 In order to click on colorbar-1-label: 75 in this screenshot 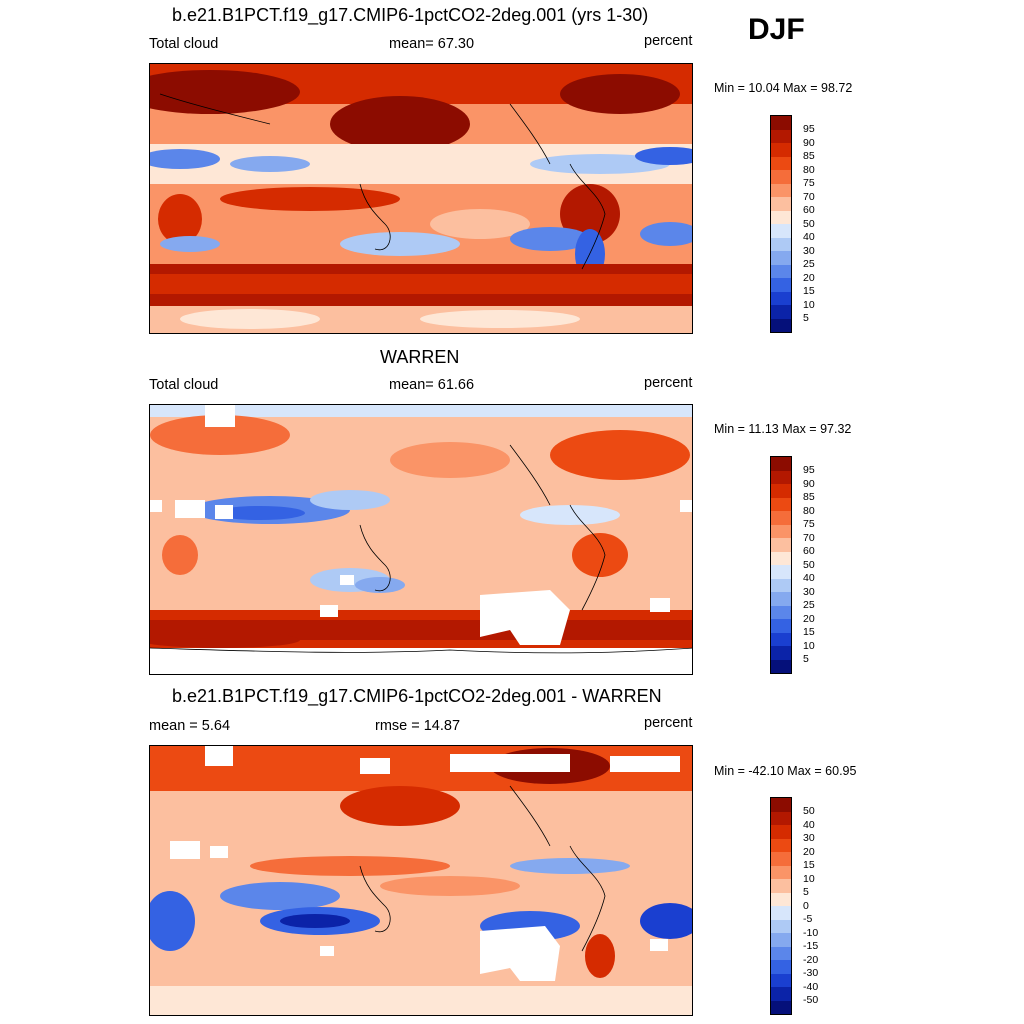, I will do `click(809, 183)`.